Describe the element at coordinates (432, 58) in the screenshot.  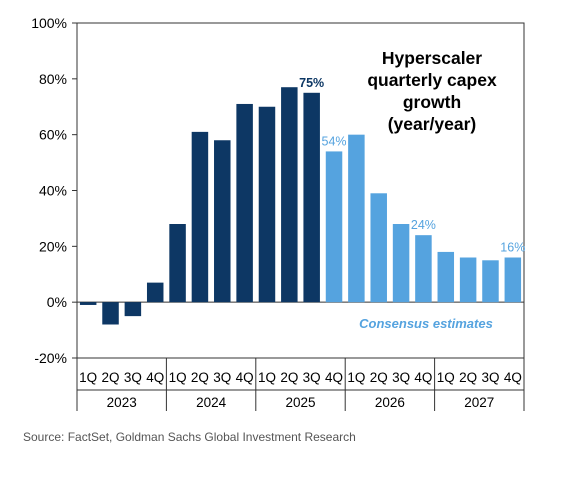
I see `chart-title-line: Hyperscaler` at that location.